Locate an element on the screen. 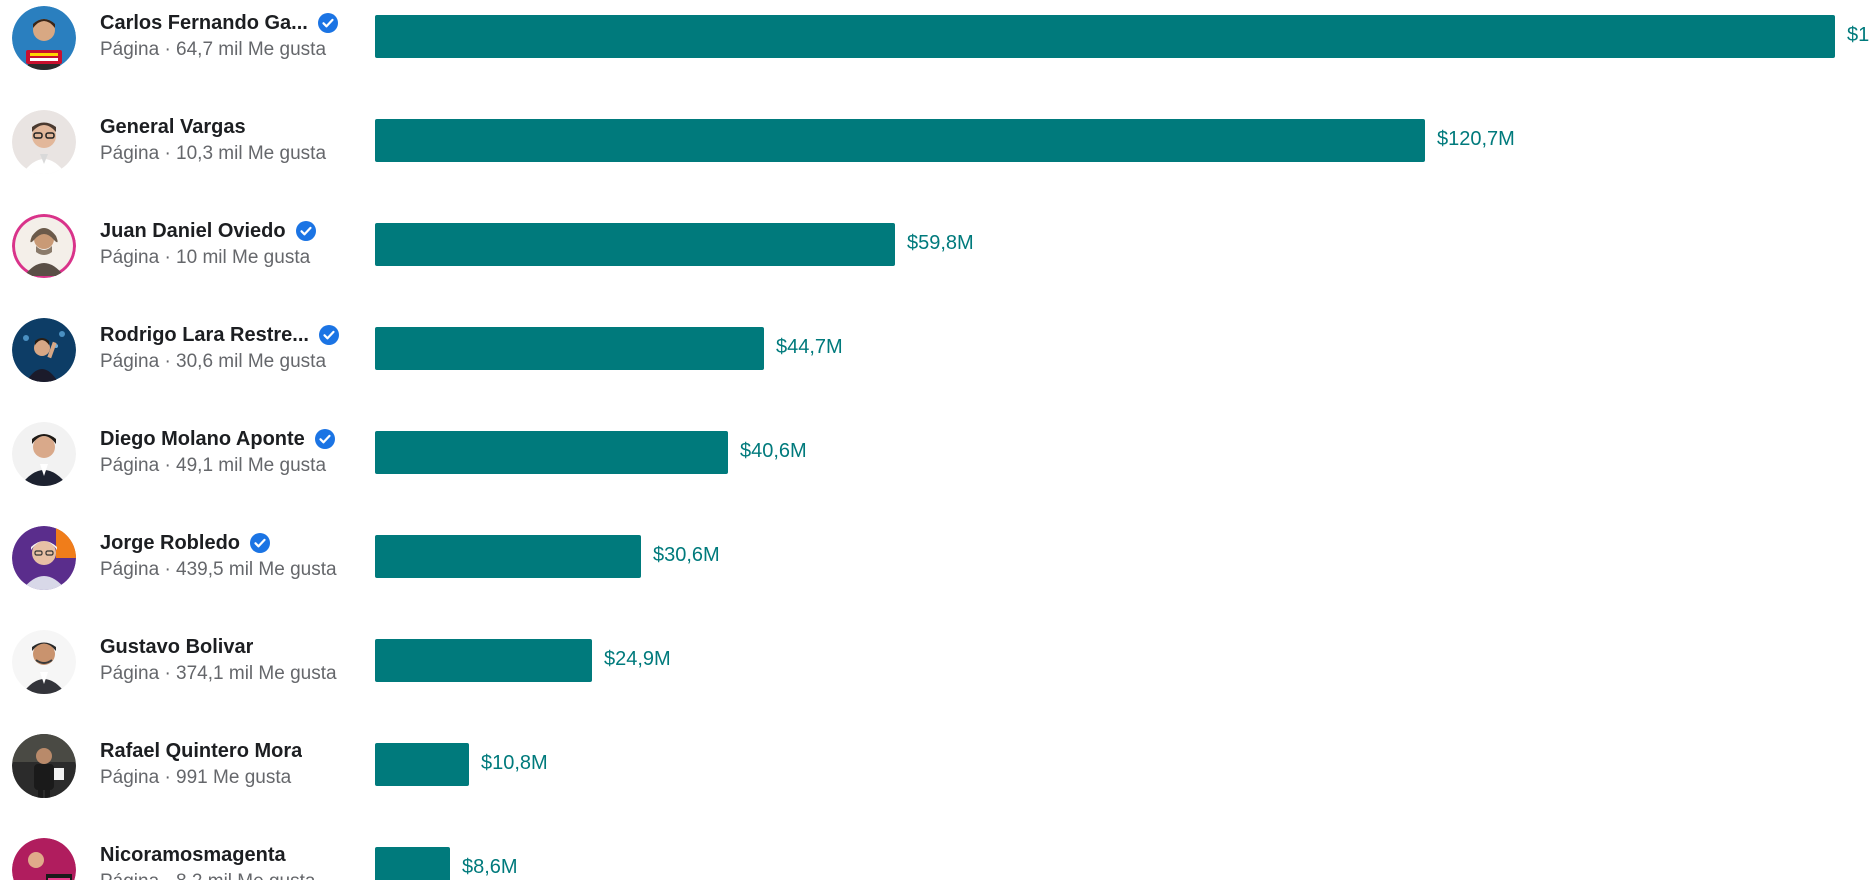 The height and width of the screenshot is (880, 1870). spend-value-label: $8,6M is located at coordinates (490, 867).